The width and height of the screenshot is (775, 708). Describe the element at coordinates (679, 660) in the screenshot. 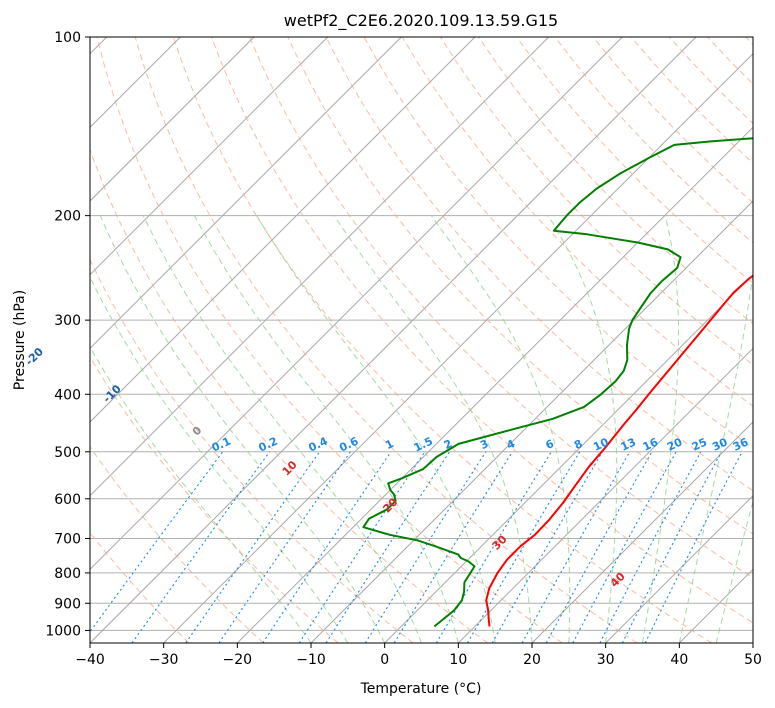

I see `x-tick-label: 40` at that location.